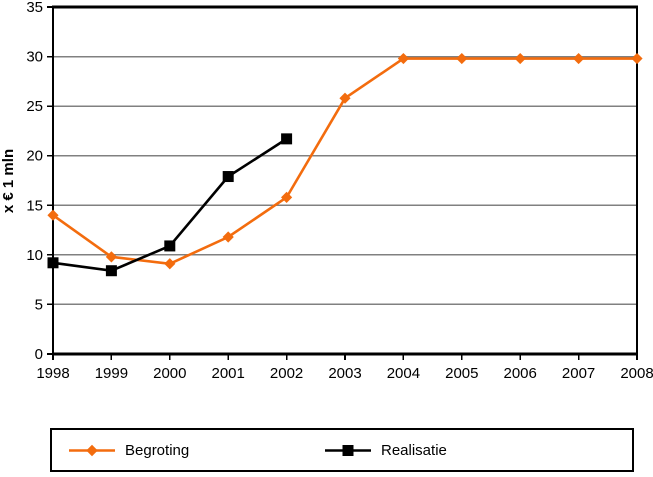 The width and height of the screenshot is (653, 477). What do you see at coordinates (34, 156) in the screenshot?
I see `y-tick-label: 20` at bounding box center [34, 156].